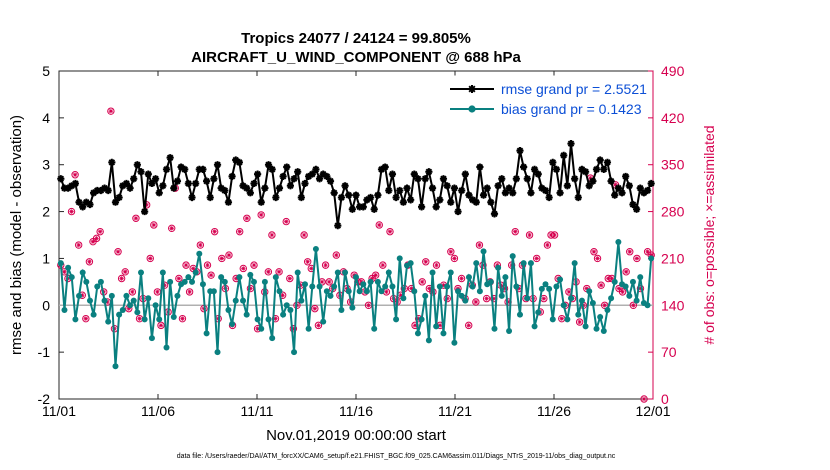 The width and height of the screenshot is (830, 470). I want to click on y2-tick-label: 0, so click(665, 399).